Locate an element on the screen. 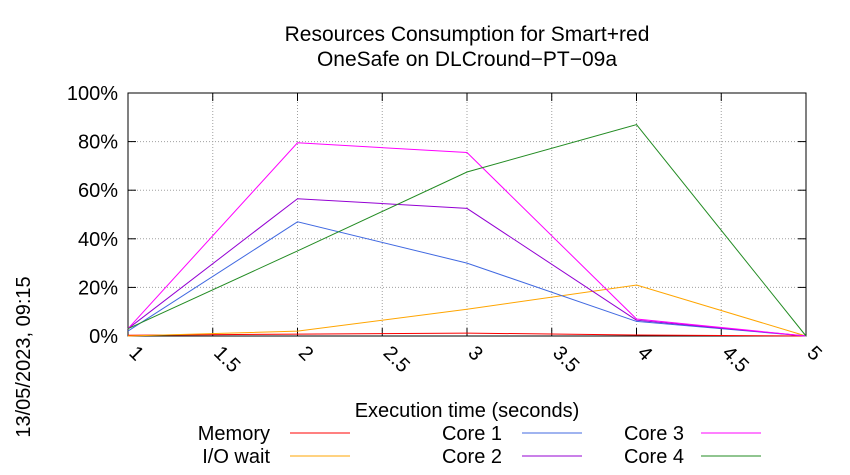 This screenshot has height=475, width=850. legend-label-core-4: Core 4 is located at coordinates (654, 457).